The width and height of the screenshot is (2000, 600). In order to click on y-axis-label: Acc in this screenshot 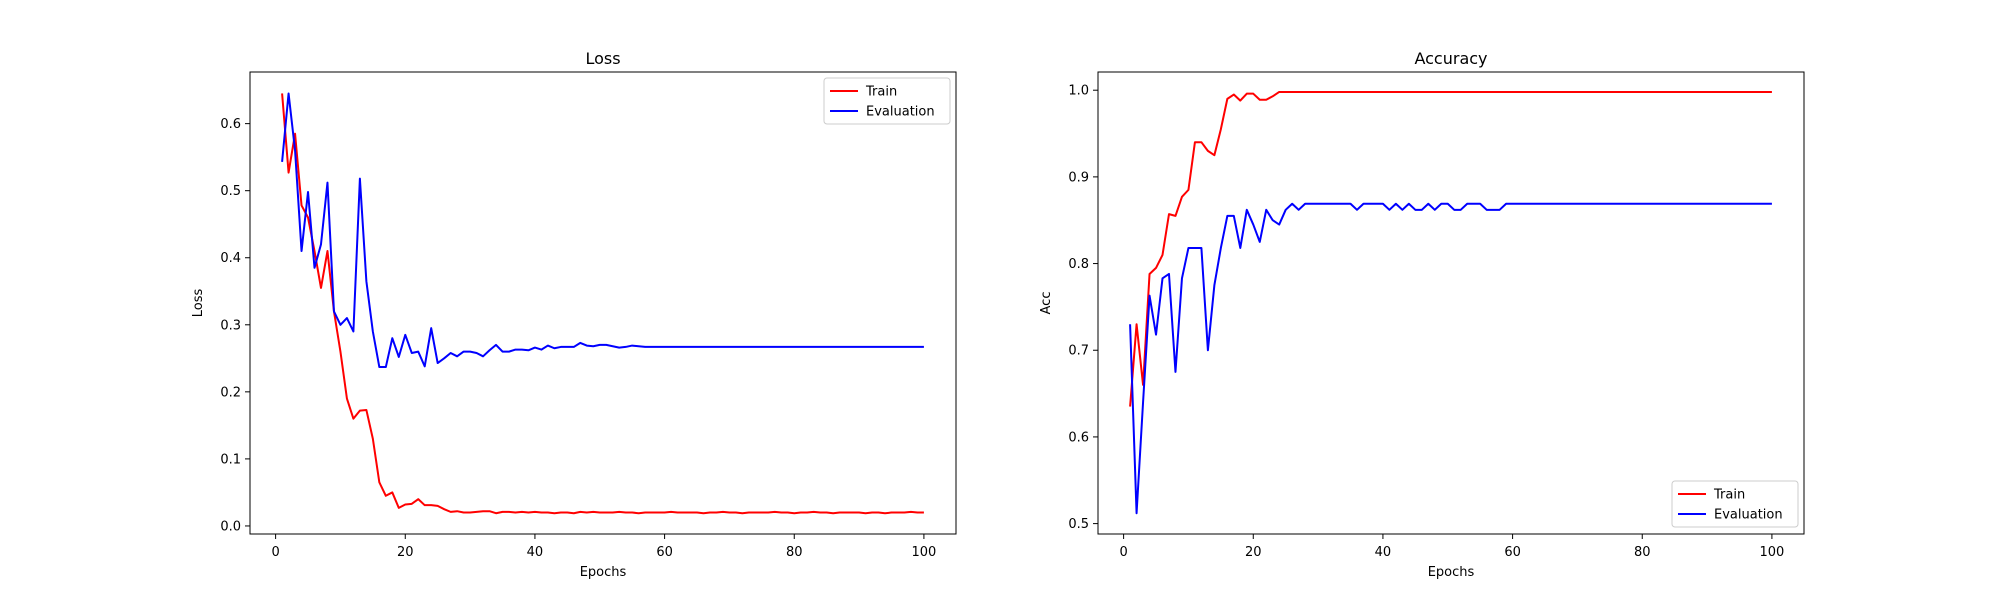, I will do `click(1046, 303)`.